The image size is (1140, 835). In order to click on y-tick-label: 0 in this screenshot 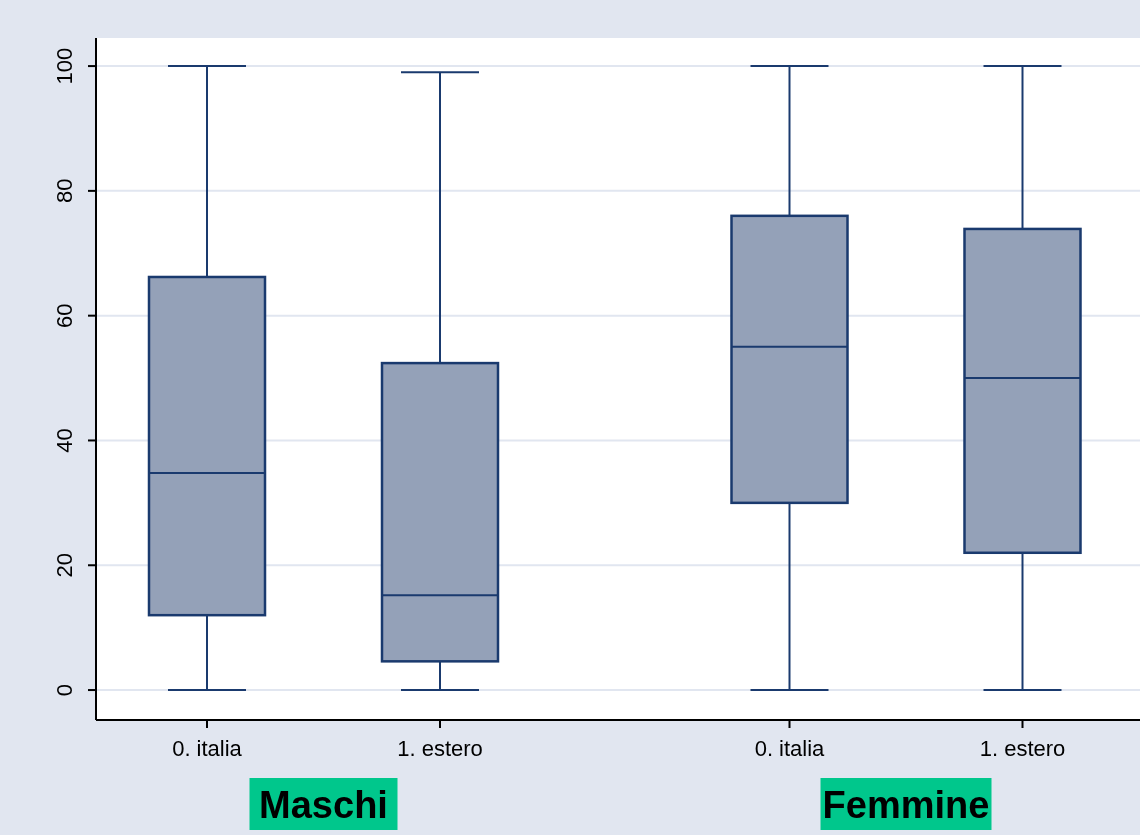, I will do `click(64, 690)`.